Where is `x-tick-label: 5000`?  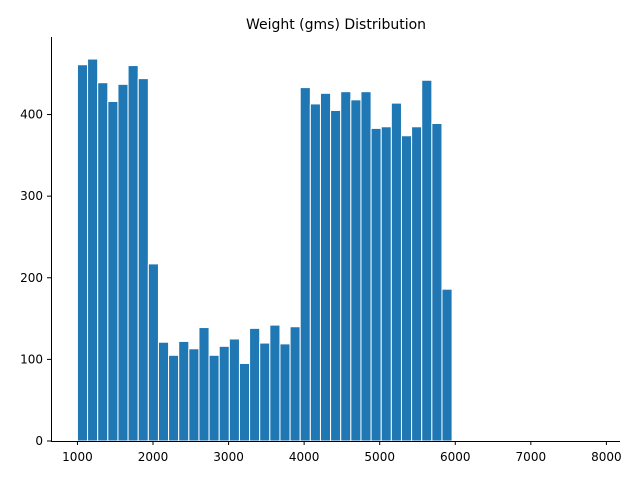
x-tick-label: 5000 is located at coordinates (379, 457).